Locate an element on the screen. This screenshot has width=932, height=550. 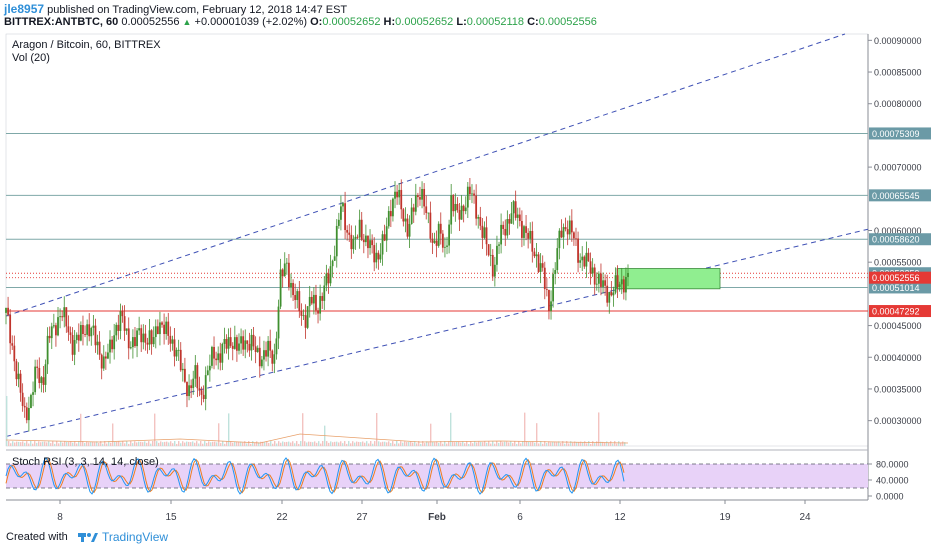
rsi-d-line is located at coordinates (315, 476).